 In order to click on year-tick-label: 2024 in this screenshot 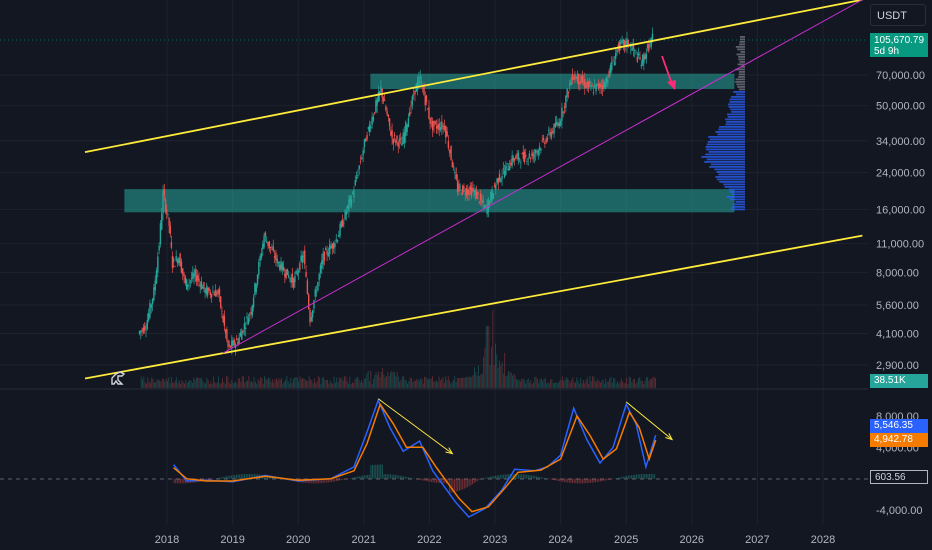, I will do `click(560, 540)`.